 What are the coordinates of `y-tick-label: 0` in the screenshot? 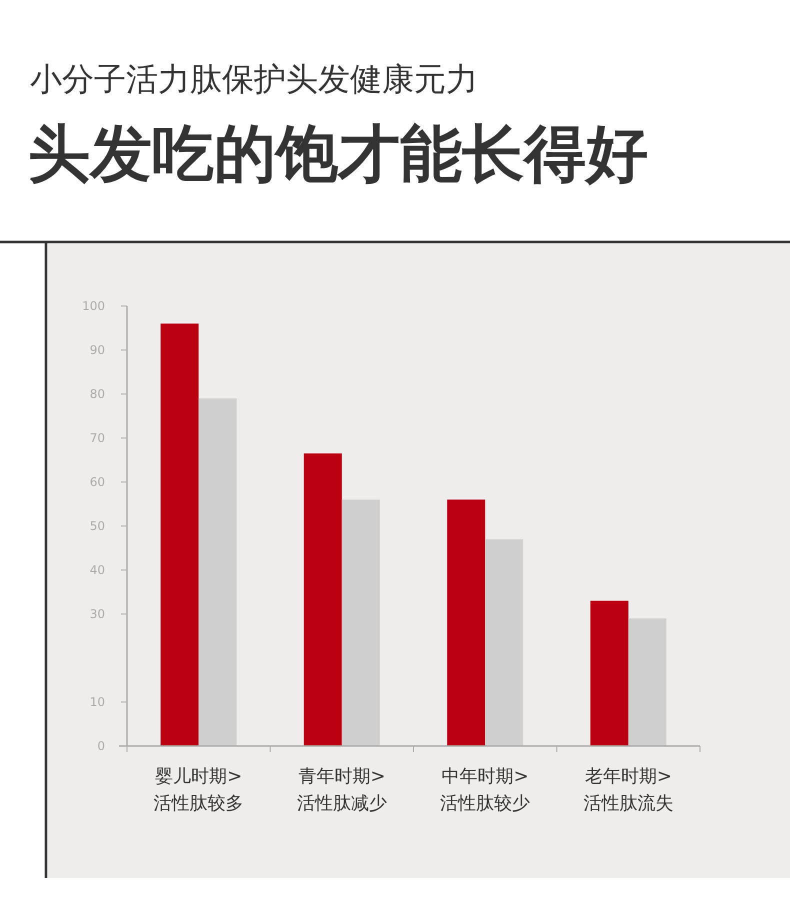 It's located at (101, 746).